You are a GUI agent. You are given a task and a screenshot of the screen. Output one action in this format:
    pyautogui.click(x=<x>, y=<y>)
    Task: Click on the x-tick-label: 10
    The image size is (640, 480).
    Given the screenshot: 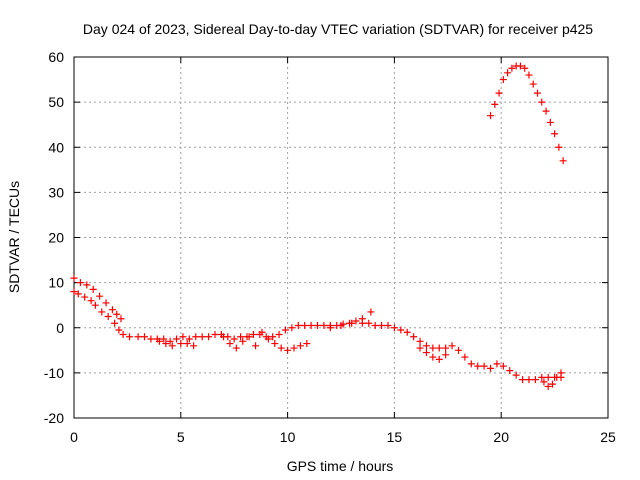 What is the action you would take?
    pyautogui.click(x=288, y=437)
    